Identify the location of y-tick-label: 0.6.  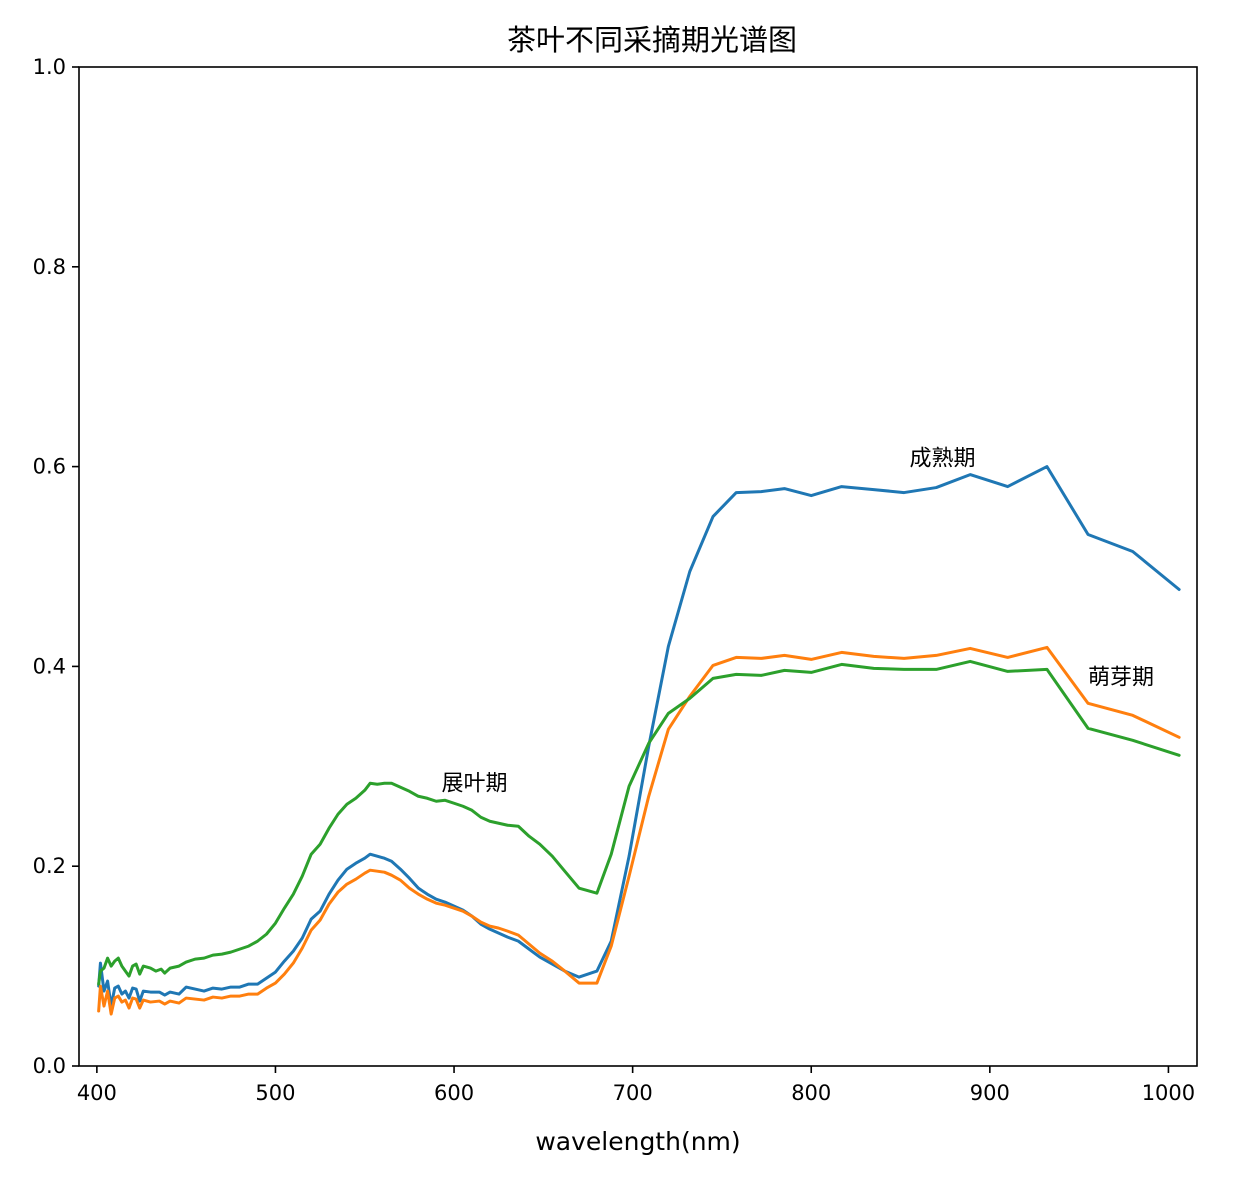
(49, 467).